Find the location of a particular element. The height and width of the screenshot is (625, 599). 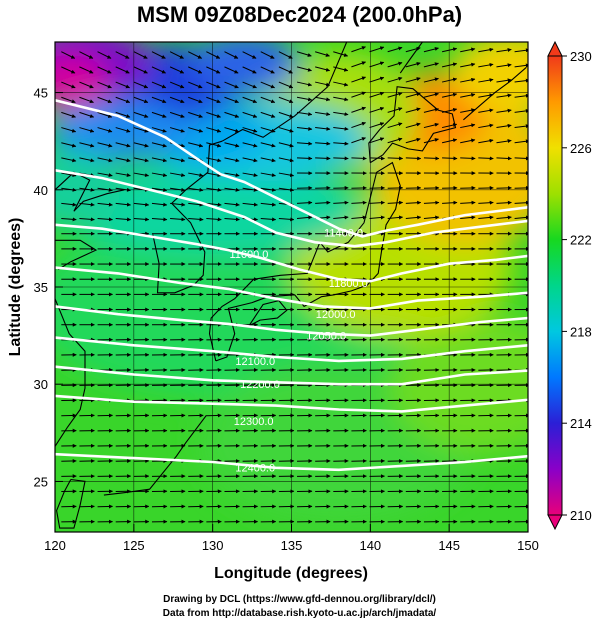

x-tick-label: 120 is located at coordinates (55, 545).